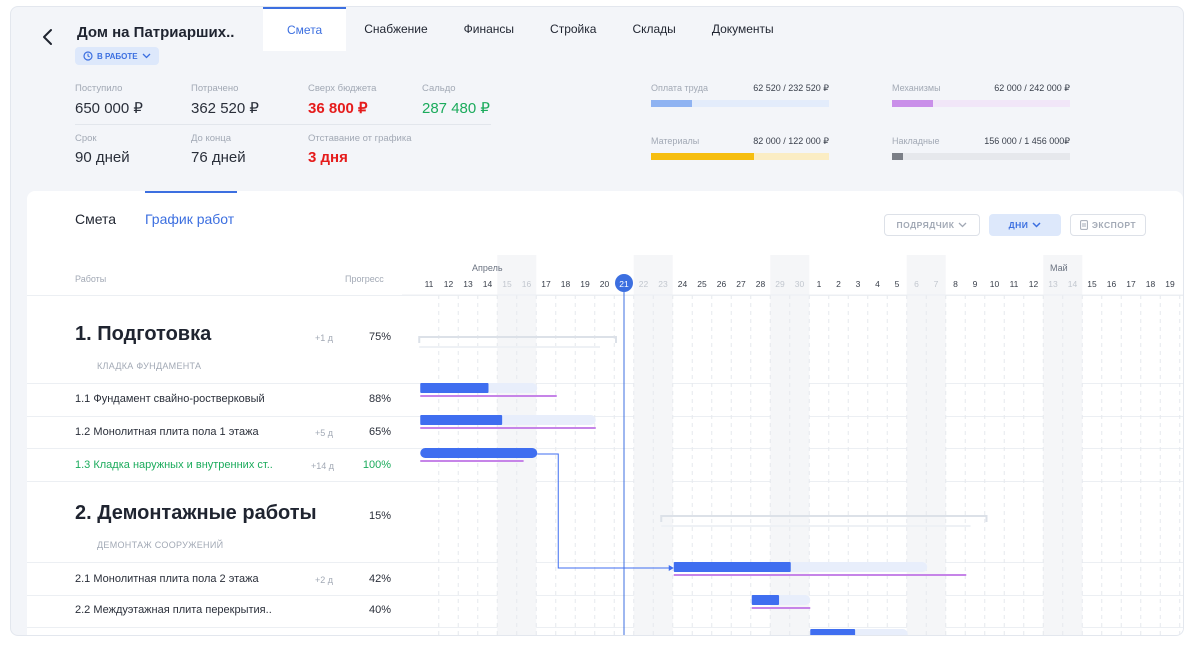 This screenshot has height=645, width=1200. I want to click on subtab-schedule: График работ, so click(190, 219).